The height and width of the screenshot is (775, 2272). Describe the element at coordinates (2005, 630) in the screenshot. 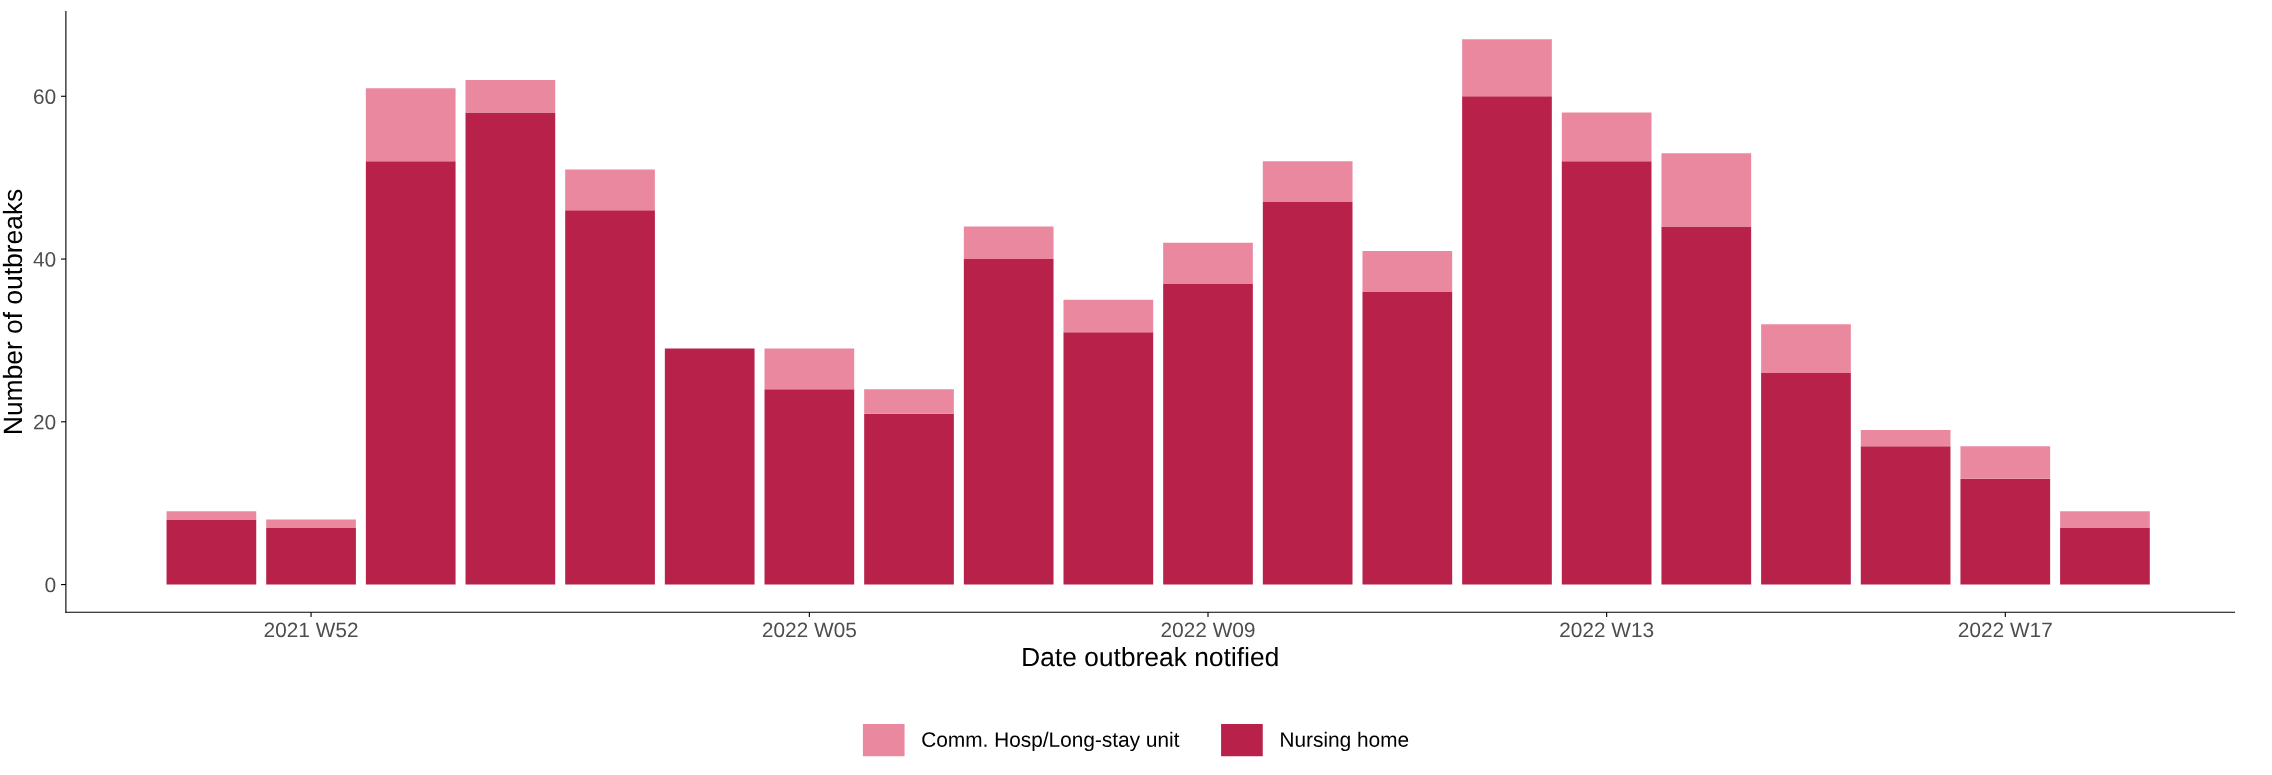

I see `x-tick-label: 2022 W17` at that location.